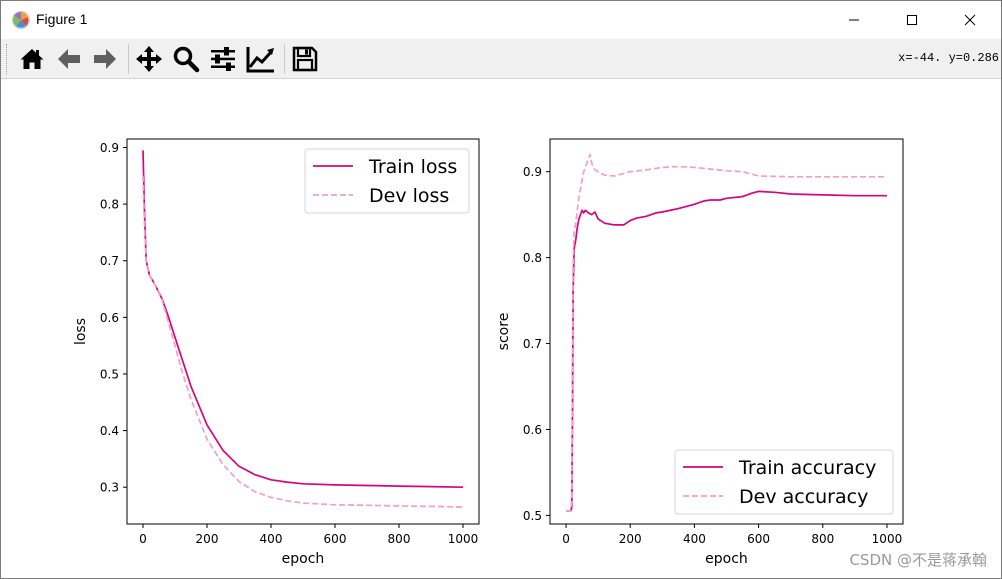  What do you see at coordinates (412, 167) in the screenshot?
I see `legend-label: Train loss` at bounding box center [412, 167].